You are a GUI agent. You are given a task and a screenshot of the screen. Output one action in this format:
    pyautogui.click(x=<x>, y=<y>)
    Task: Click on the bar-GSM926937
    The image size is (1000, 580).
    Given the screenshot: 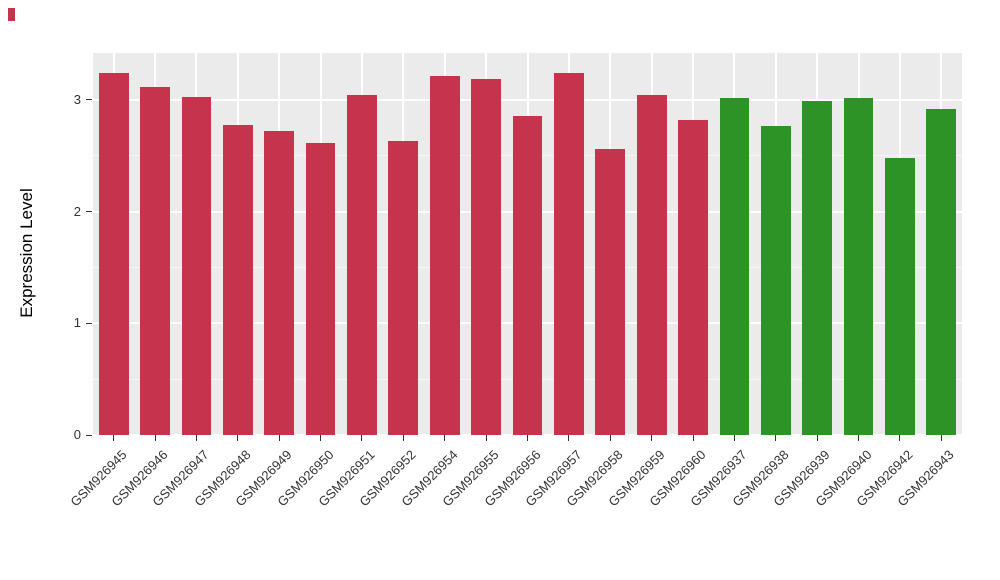 What is the action you would take?
    pyautogui.click(x=734, y=266)
    